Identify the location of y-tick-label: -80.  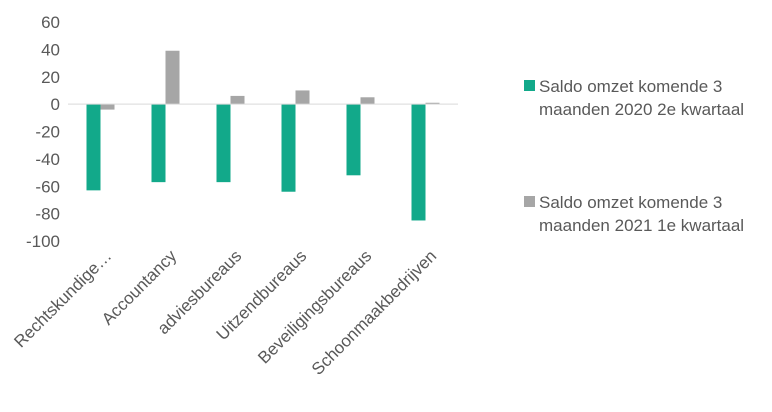
(47, 214).